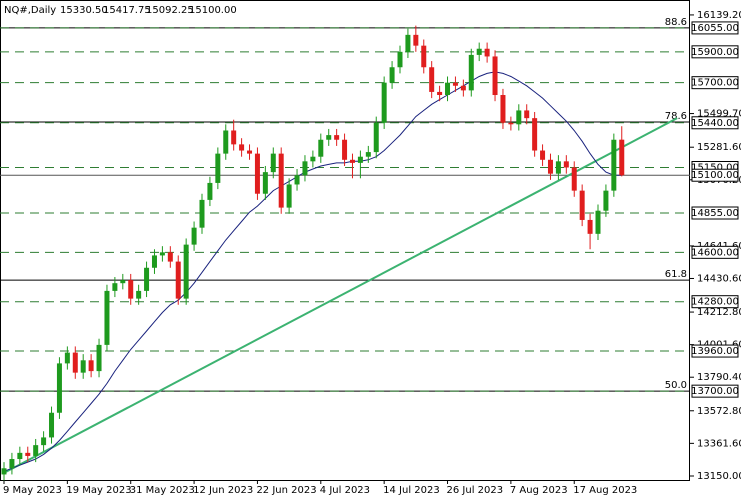 This screenshot has height=500, width=741. Describe the element at coordinates (676, 116) in the screenshot. I see `fib-label: 78.6` at that location.